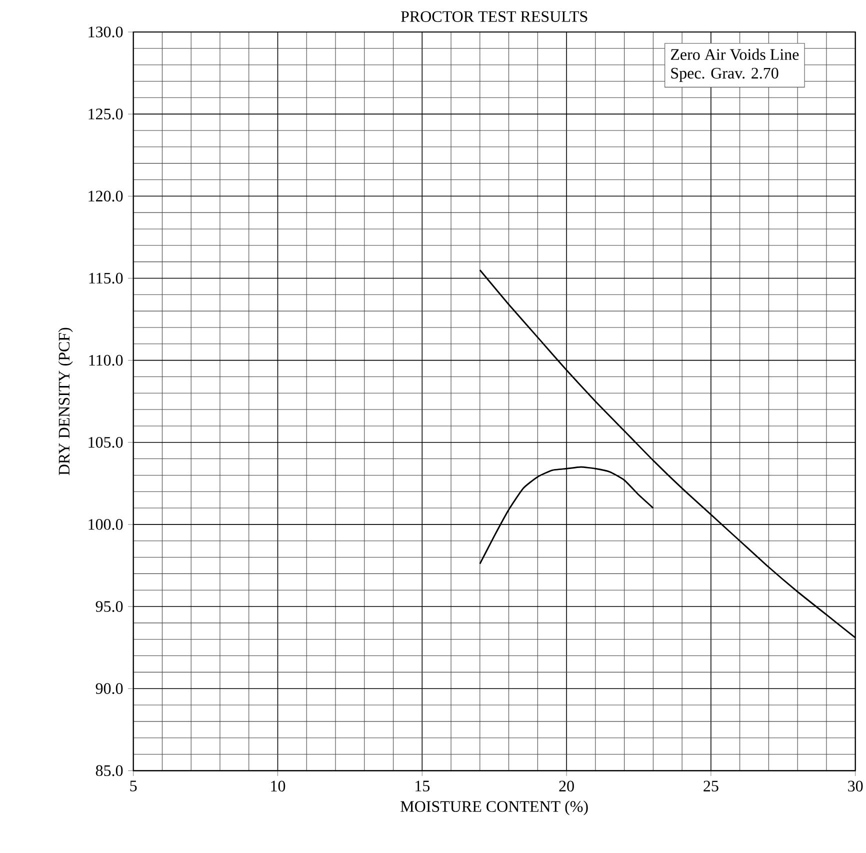 The width and height of the screenshot is (866, 853). What do you see at coordinates (105, 524) in the screenshot?
I see `y-tick-label: 100.0` at bounding box center [105, 524].